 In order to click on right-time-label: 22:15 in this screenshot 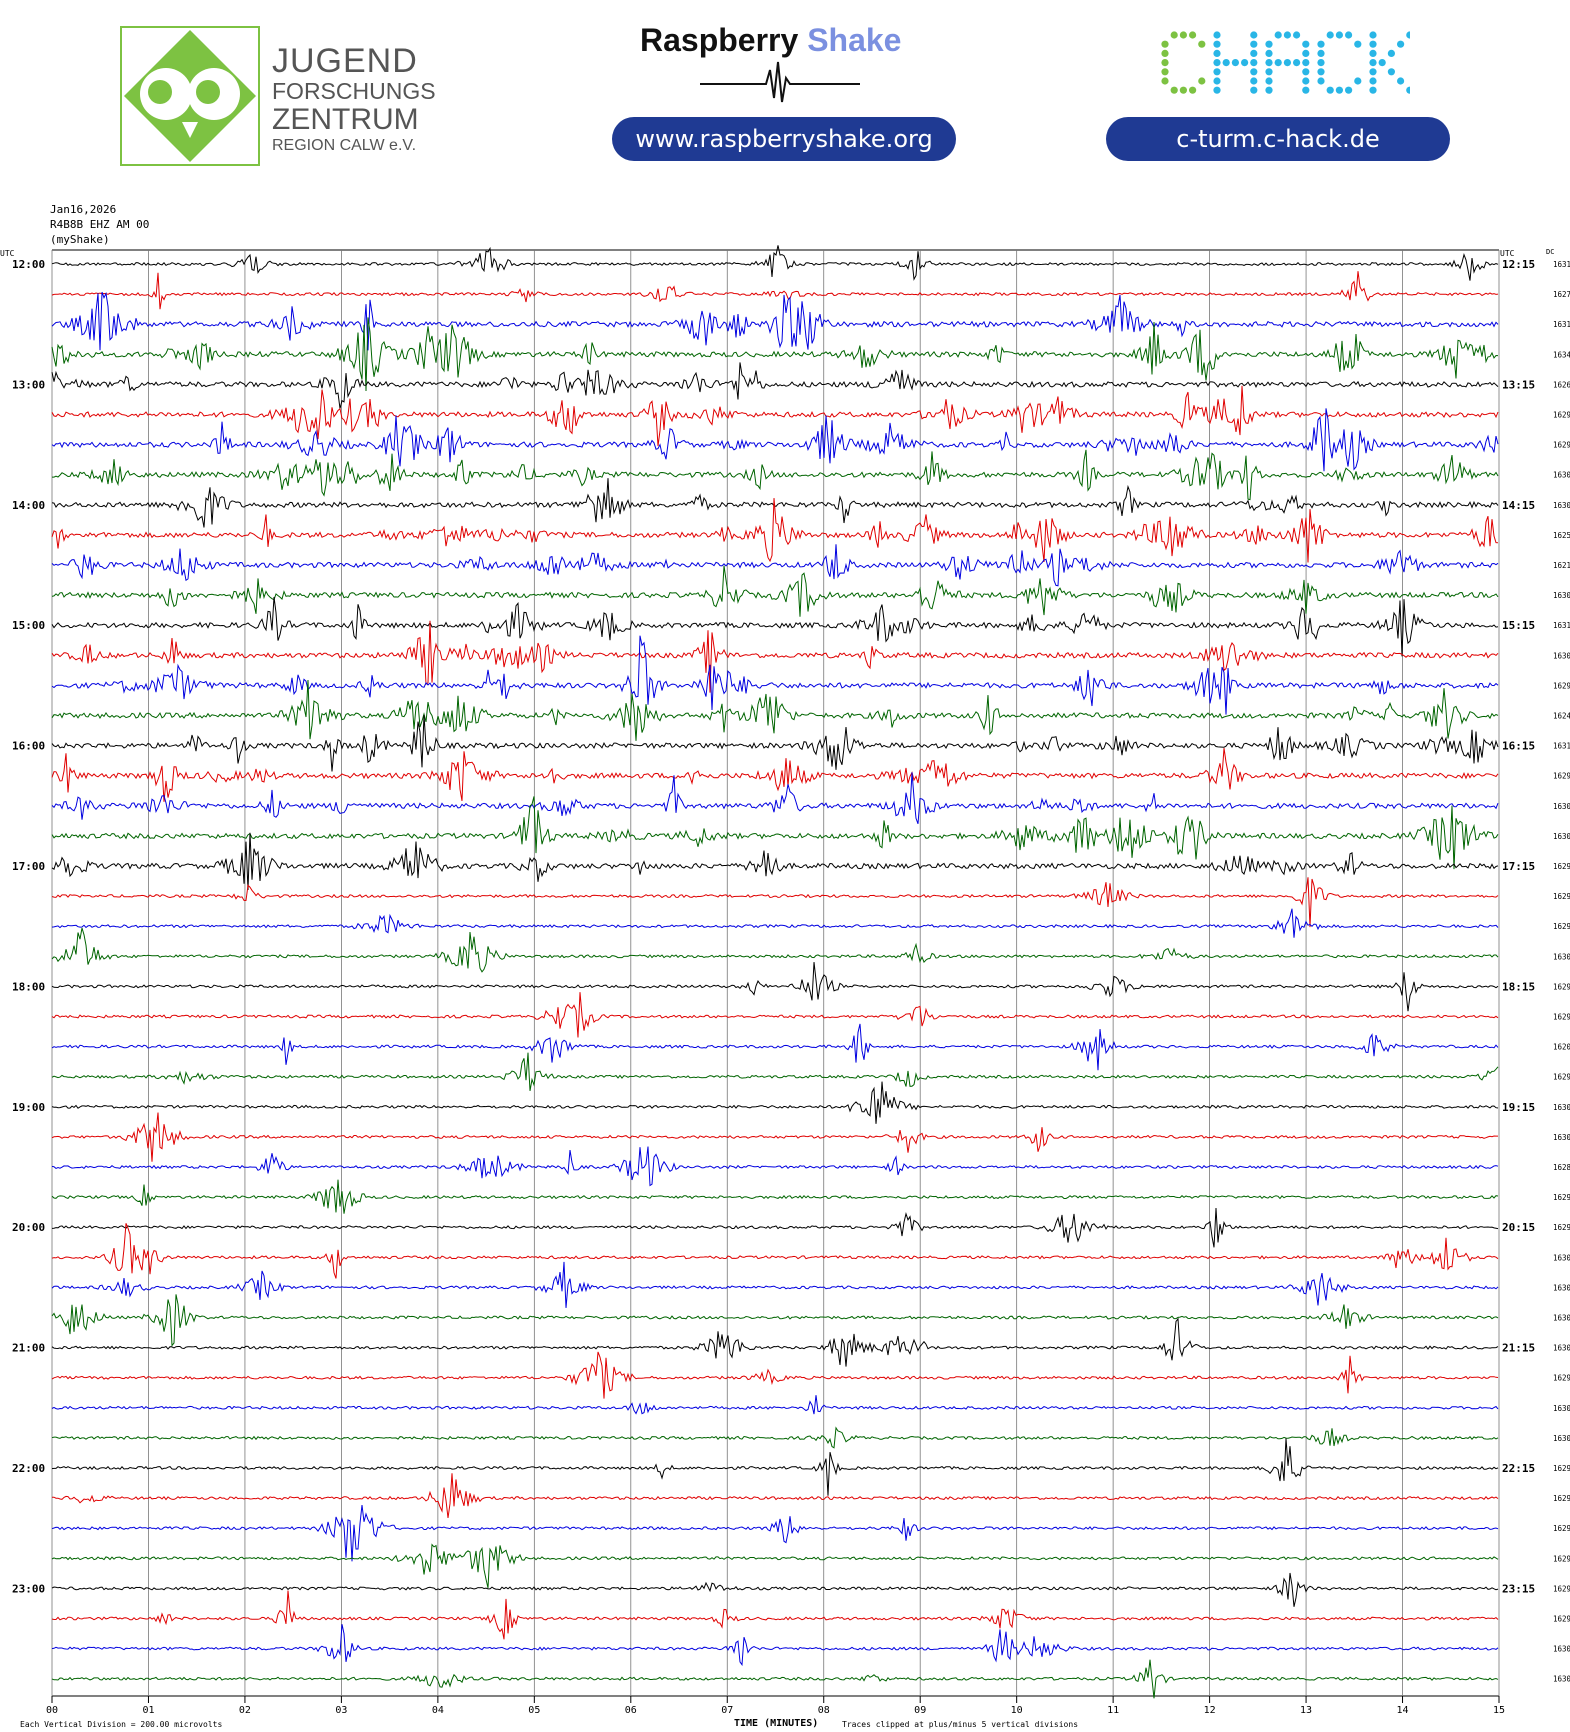, I will do `click(1518, 1468)`.